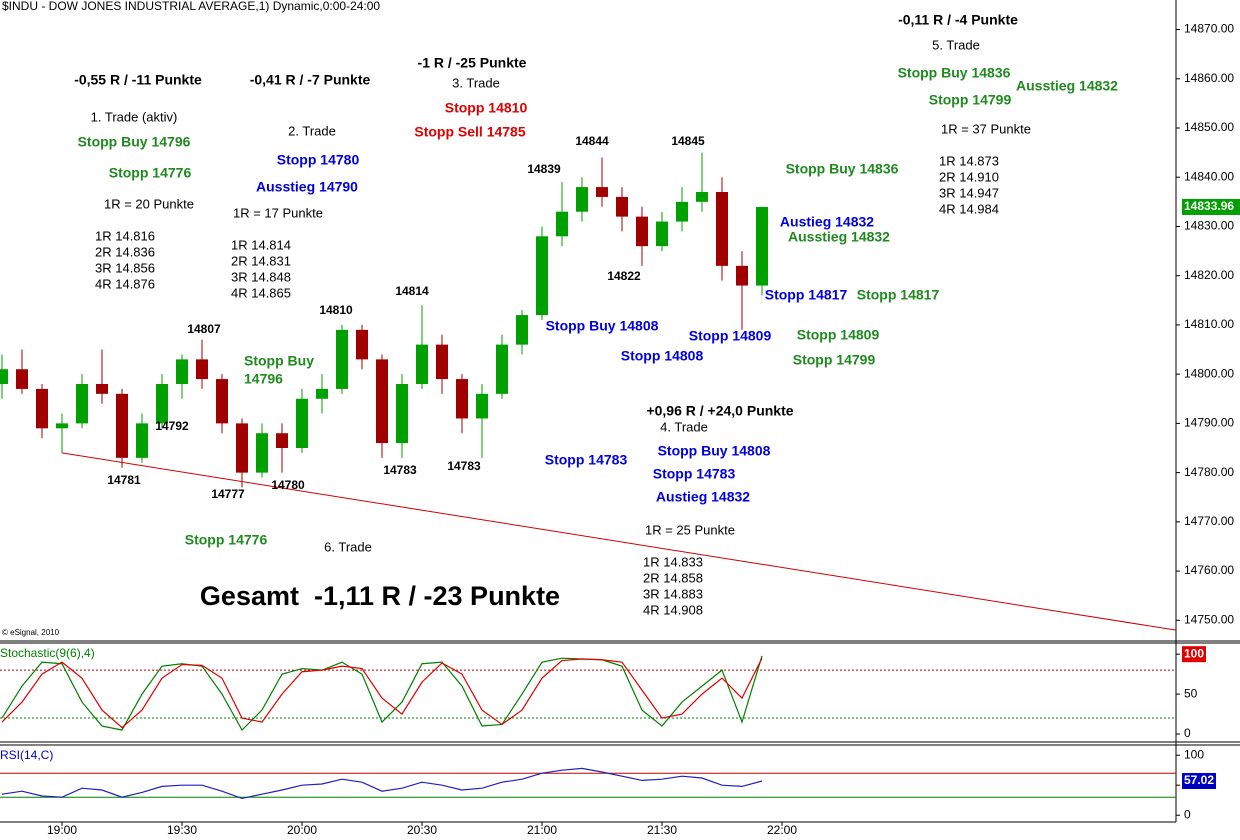 This screenshot has width=1240, height=840. I want to click on annotation: Stopp 14799, so click(834, 360).